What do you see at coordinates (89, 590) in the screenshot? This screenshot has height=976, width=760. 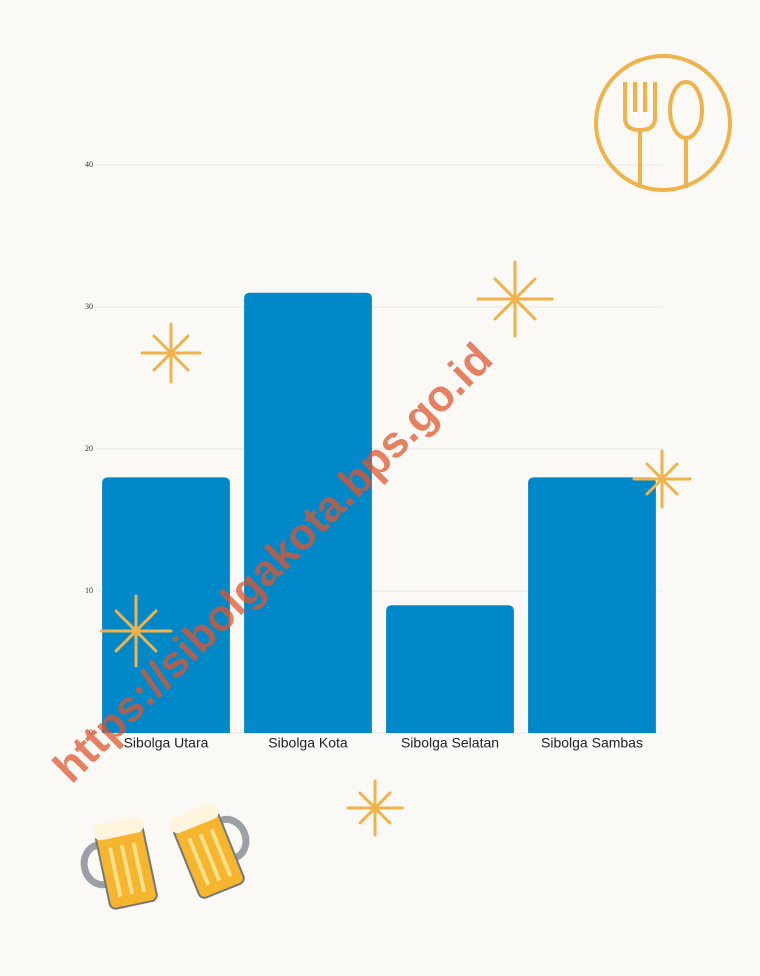 I see `y-tick-label: 10` at bounding box center [89, 590].